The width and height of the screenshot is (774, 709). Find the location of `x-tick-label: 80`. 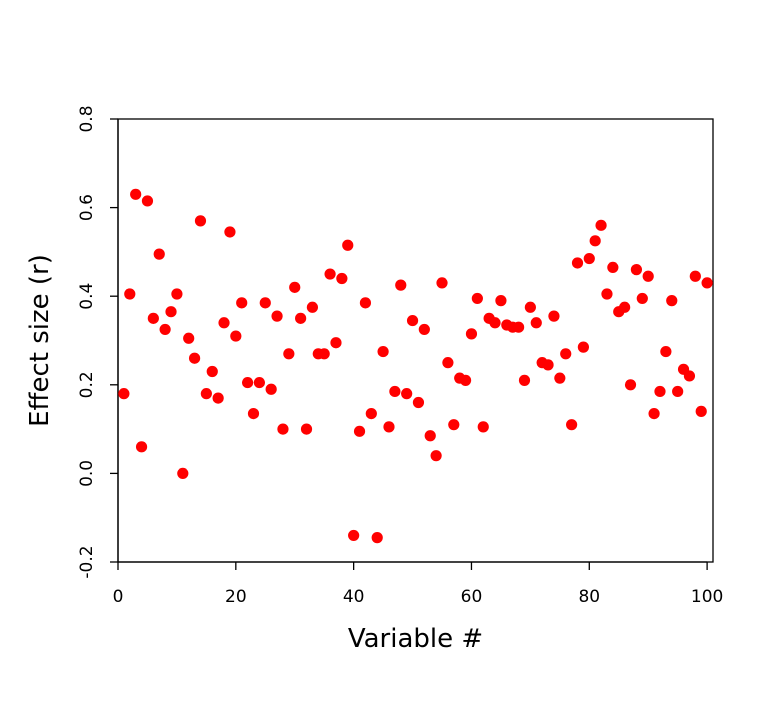

x-tick-label: 80 is located at coordinates (589, 597).